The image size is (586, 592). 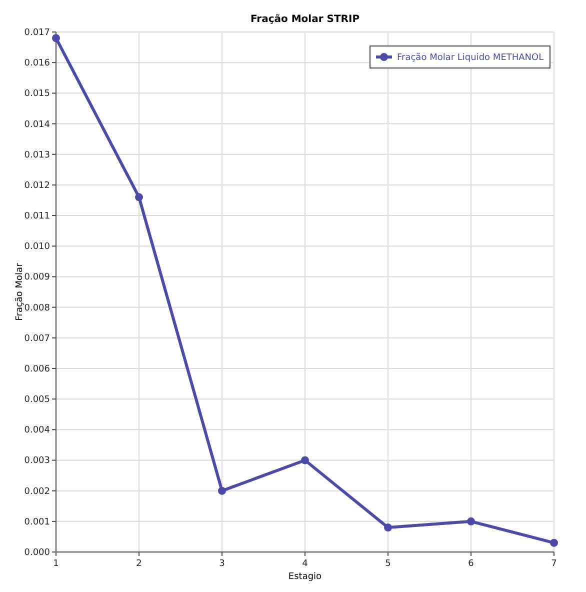 I want to click on y-tick-label: 0.007, so click(x=37, y=339).